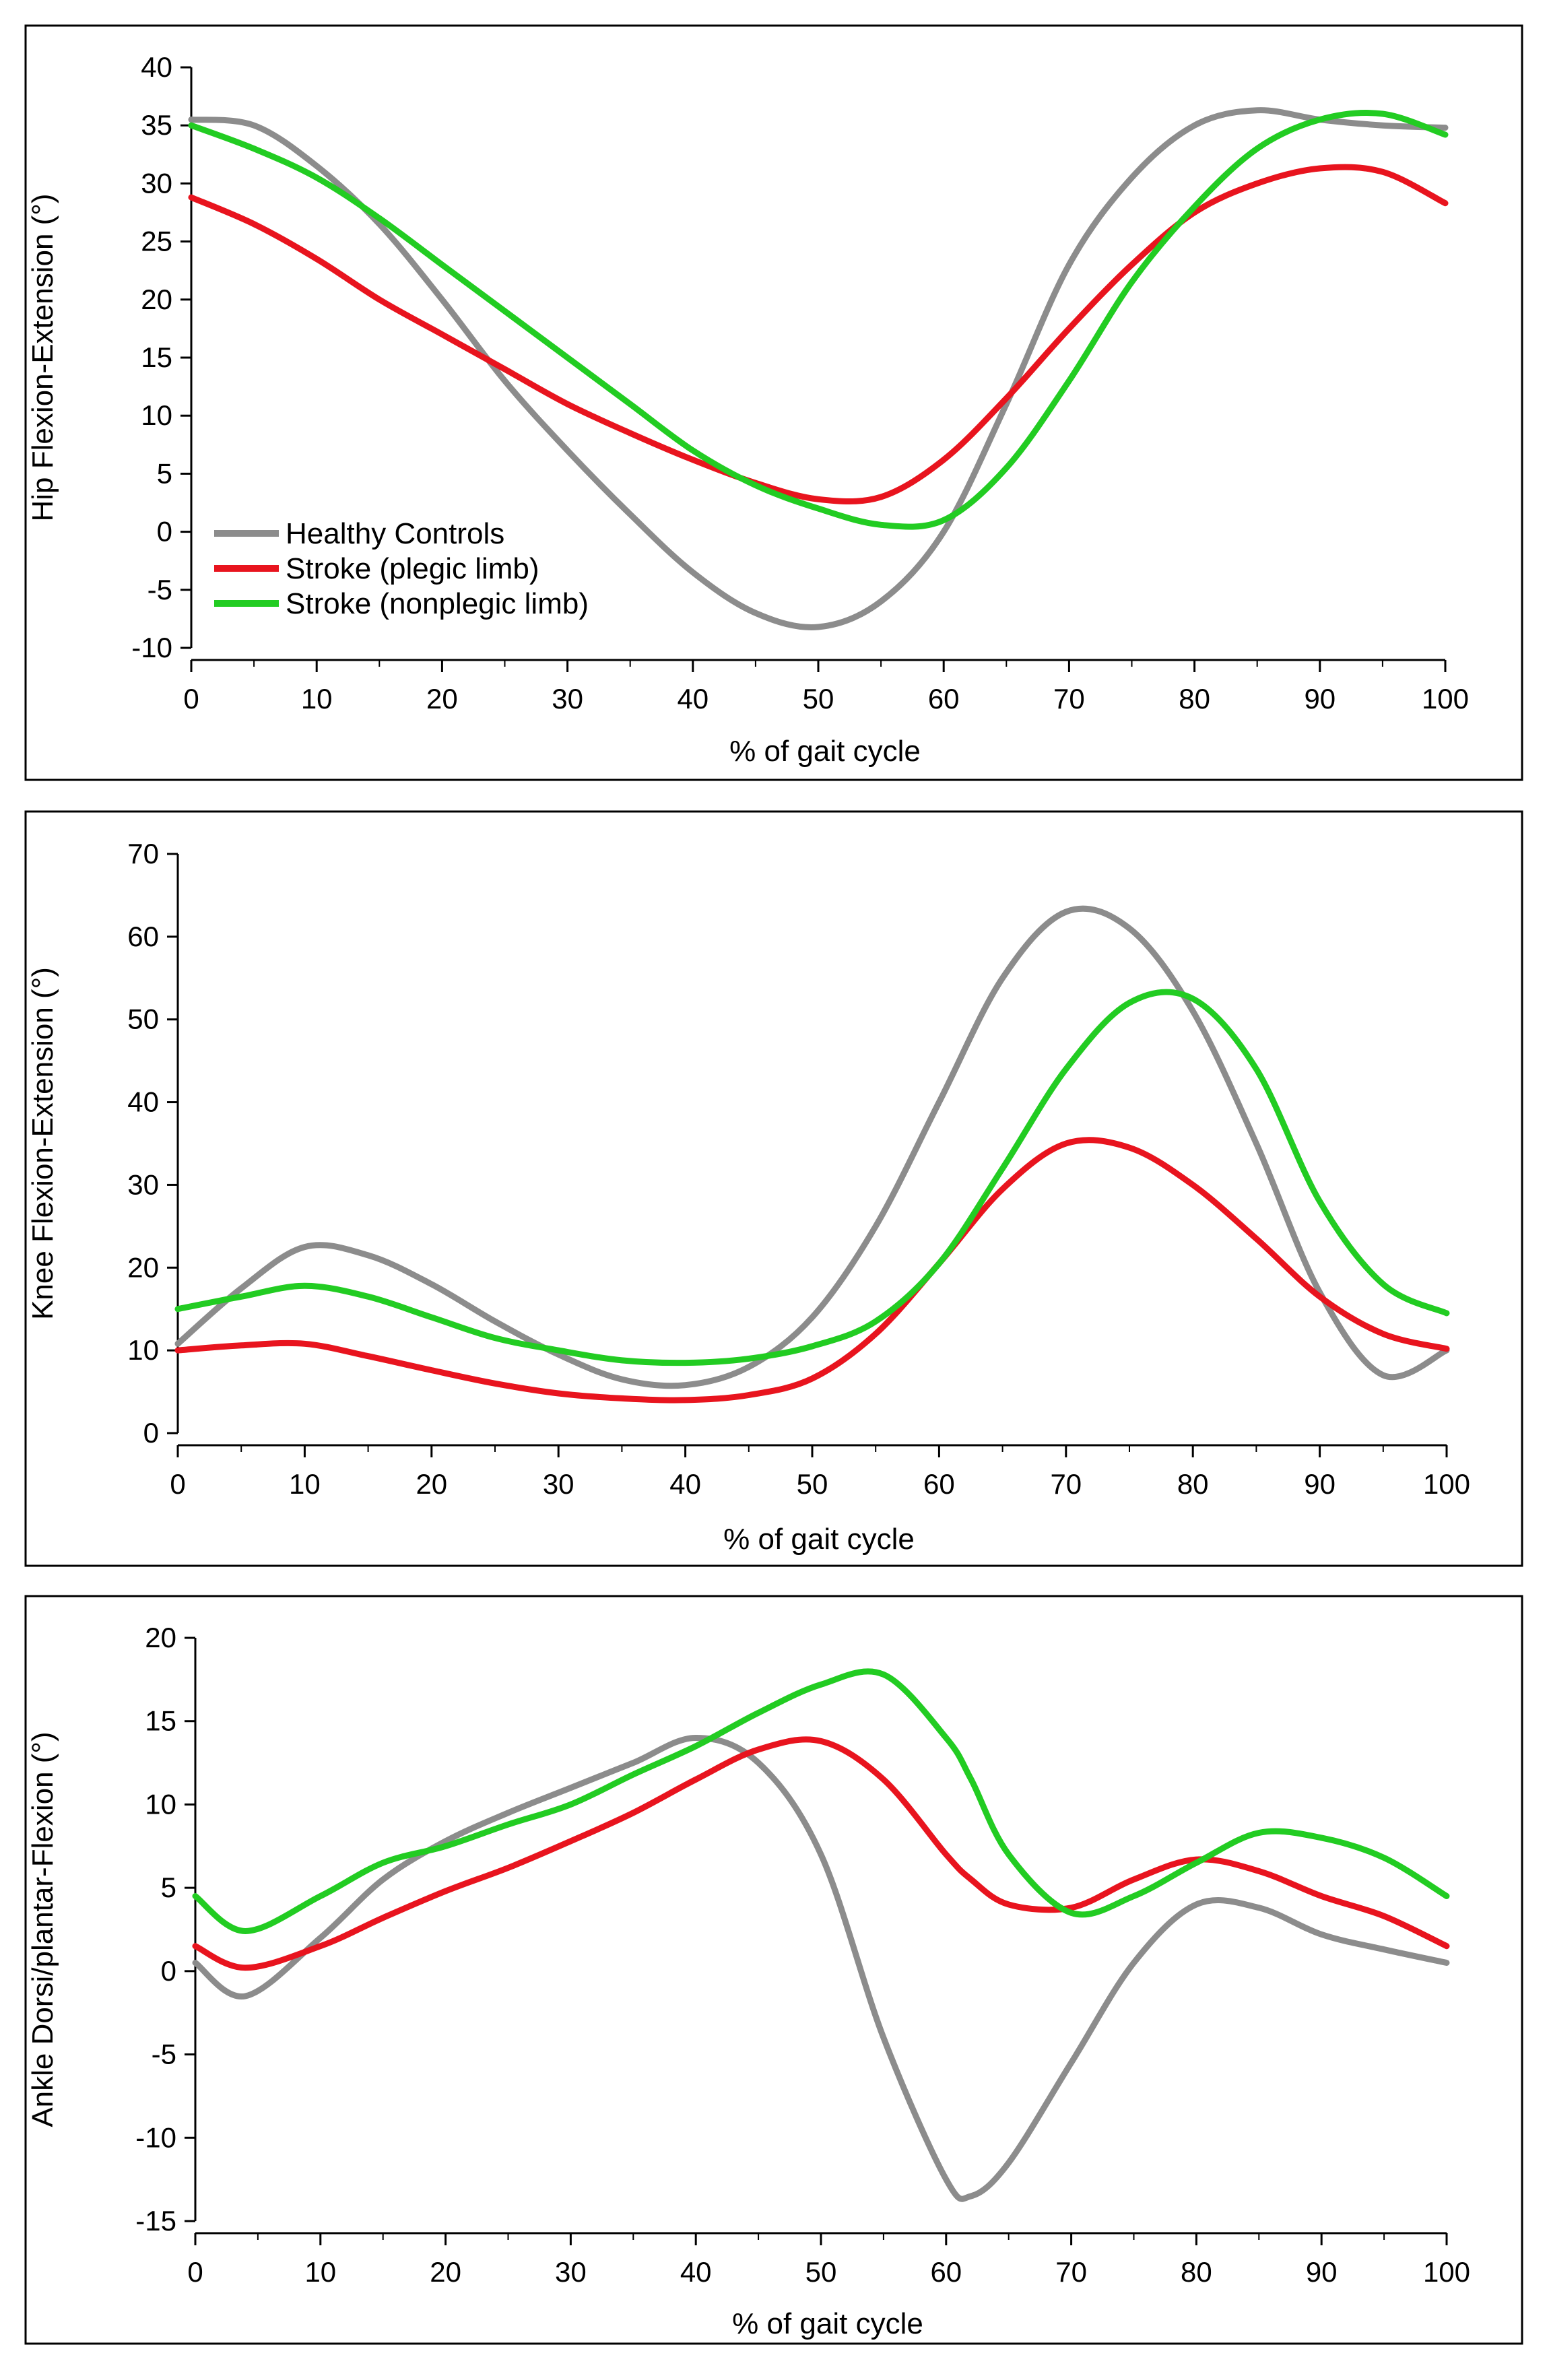 The image size is (1549, 2380). Describe the element at coordinates (437, 604) in the screenshot. I see `legend-label: Stroke (nonplegic limb)` at that location.